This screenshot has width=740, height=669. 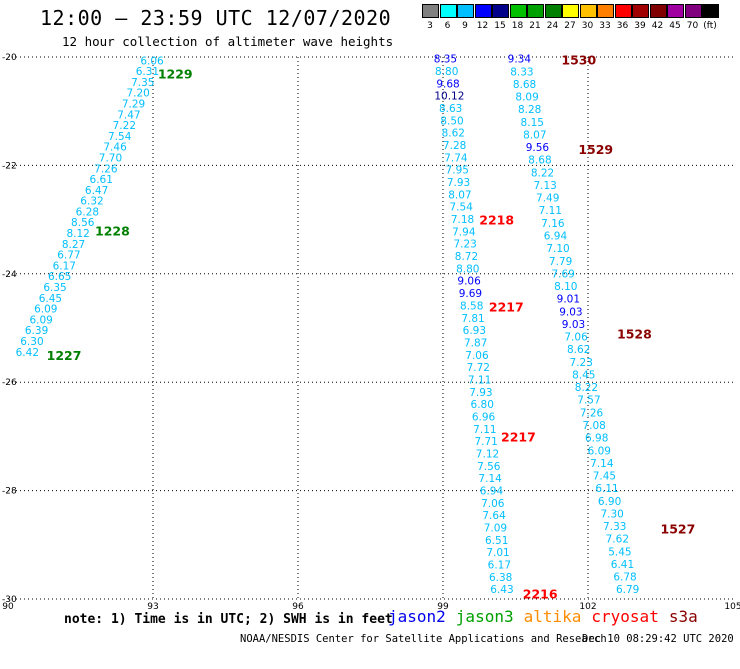 What do you see at coordinates (68, 256) in the screenshot?
I see `wave-height-value: 6.77` at bounding box center [68, 256].